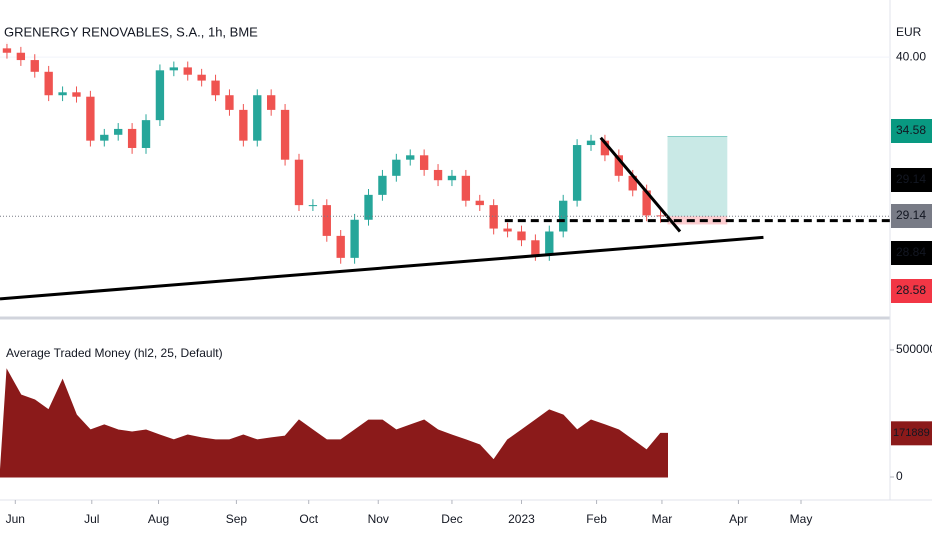 Image resolution: width=932 pixels, height=550 pixels. I want to click on x-tick-label: Apr, so click(738, 519).